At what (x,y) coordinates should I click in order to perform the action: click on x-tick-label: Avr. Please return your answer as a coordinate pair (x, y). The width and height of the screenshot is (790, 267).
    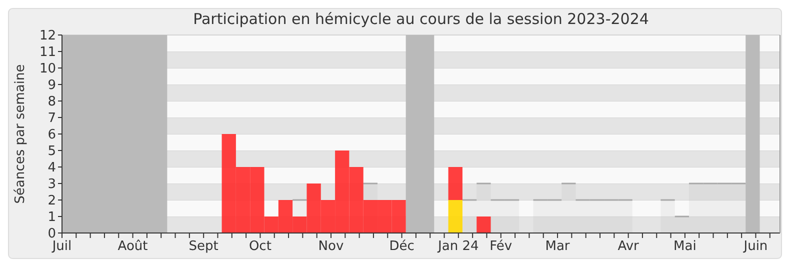
    Looking at the image, I should click on (629, 246).